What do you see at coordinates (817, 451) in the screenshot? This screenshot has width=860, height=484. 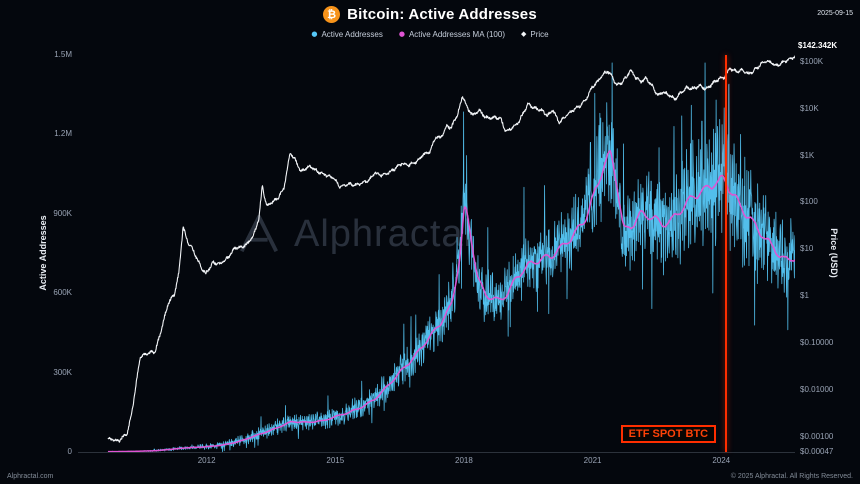 I see `price-axis-tick: $0.00047` at bounding box center [817, 451].